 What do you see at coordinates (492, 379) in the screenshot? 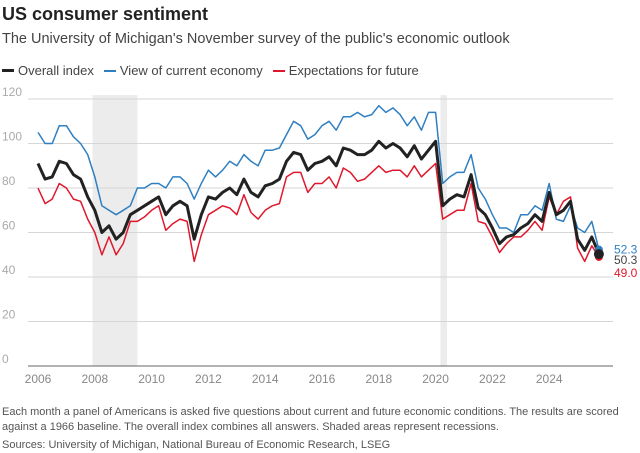
I see `x-tick-label: 2022` at bounding box center [492, 379].